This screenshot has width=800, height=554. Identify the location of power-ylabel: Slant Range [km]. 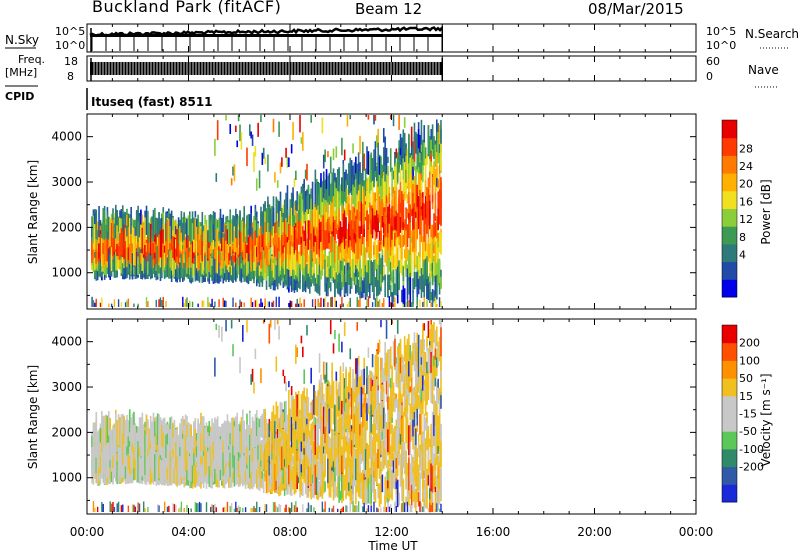
(33, 212).